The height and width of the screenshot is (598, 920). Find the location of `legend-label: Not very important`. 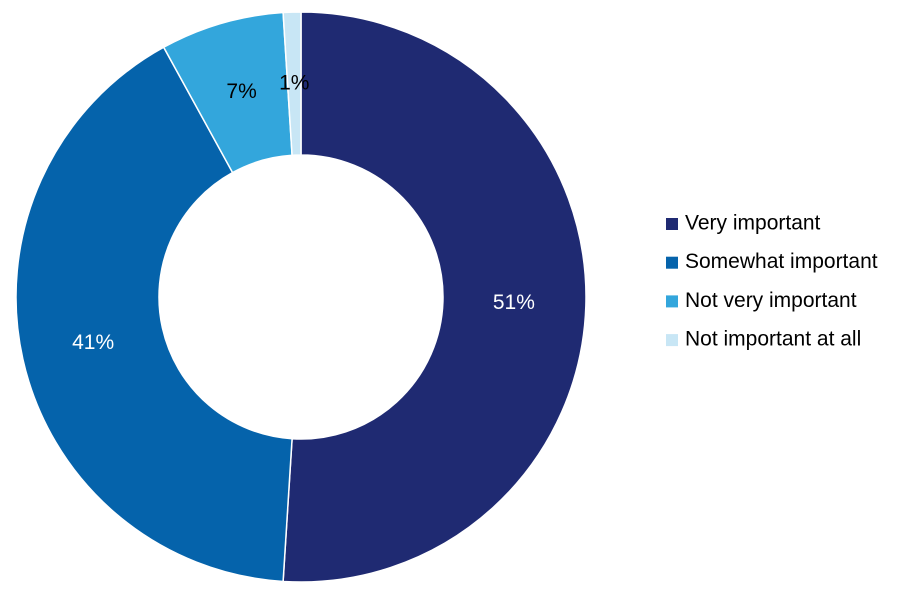

legend-label: Not very important is located at coordinates (771, 300).